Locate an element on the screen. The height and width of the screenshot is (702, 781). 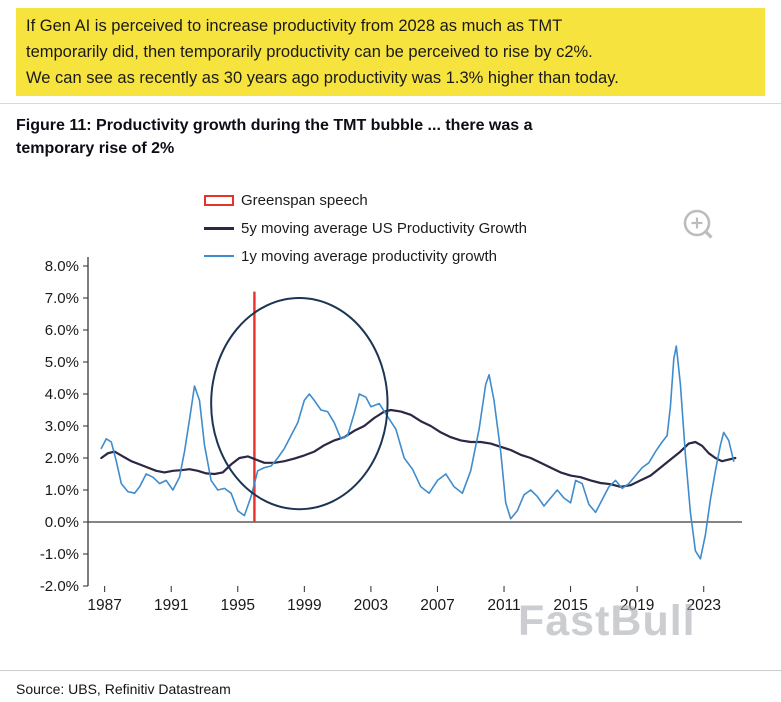
legend-item-5y-moving-average: 5y moving average US Productivity Growth is located at coordinates (365, 228).